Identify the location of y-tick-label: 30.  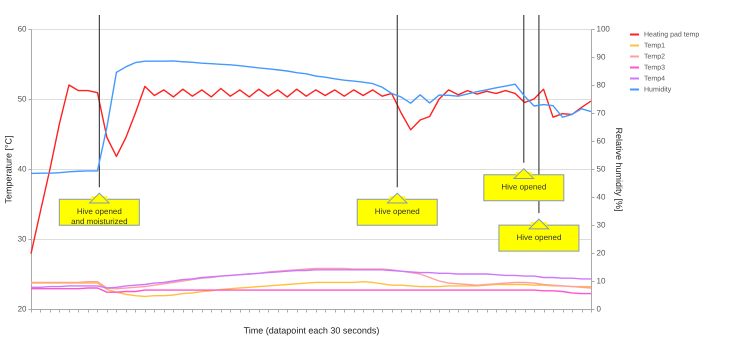
(23, 239).